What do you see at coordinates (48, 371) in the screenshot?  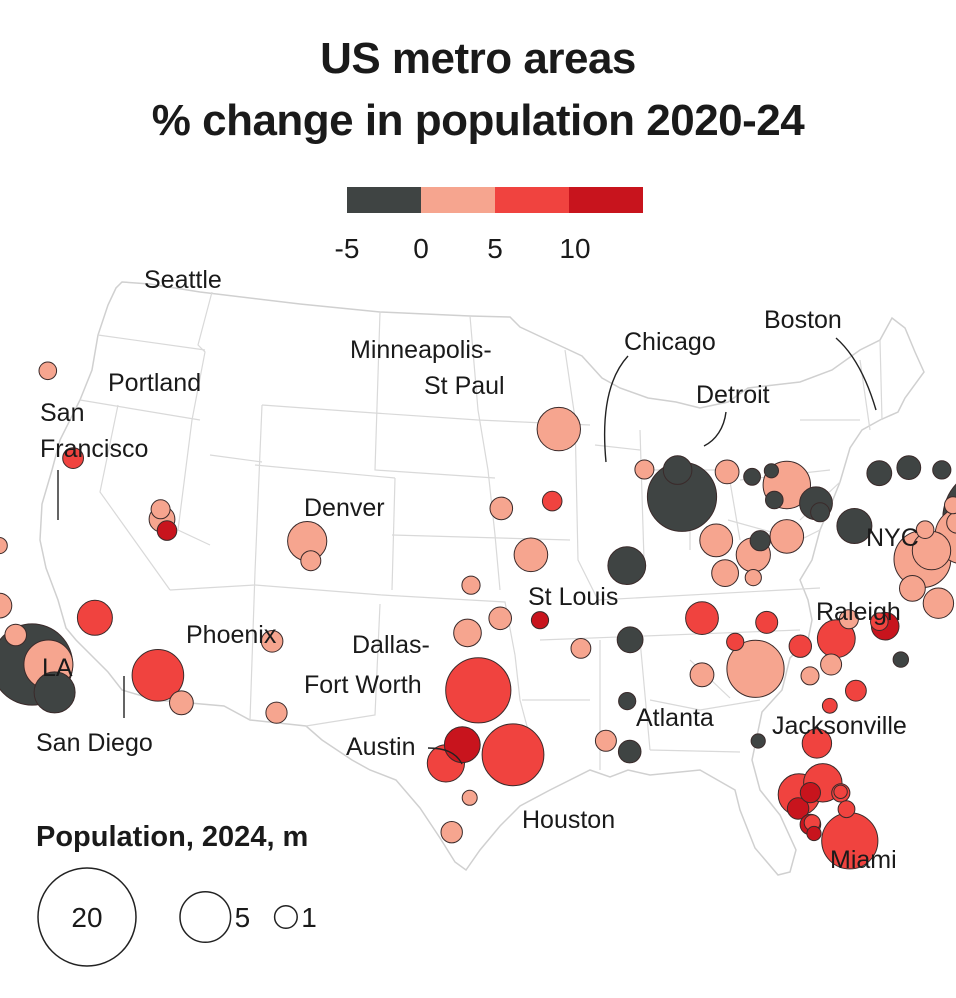 I see `metro-dot: Spokane` at bounding box center [48, 371].